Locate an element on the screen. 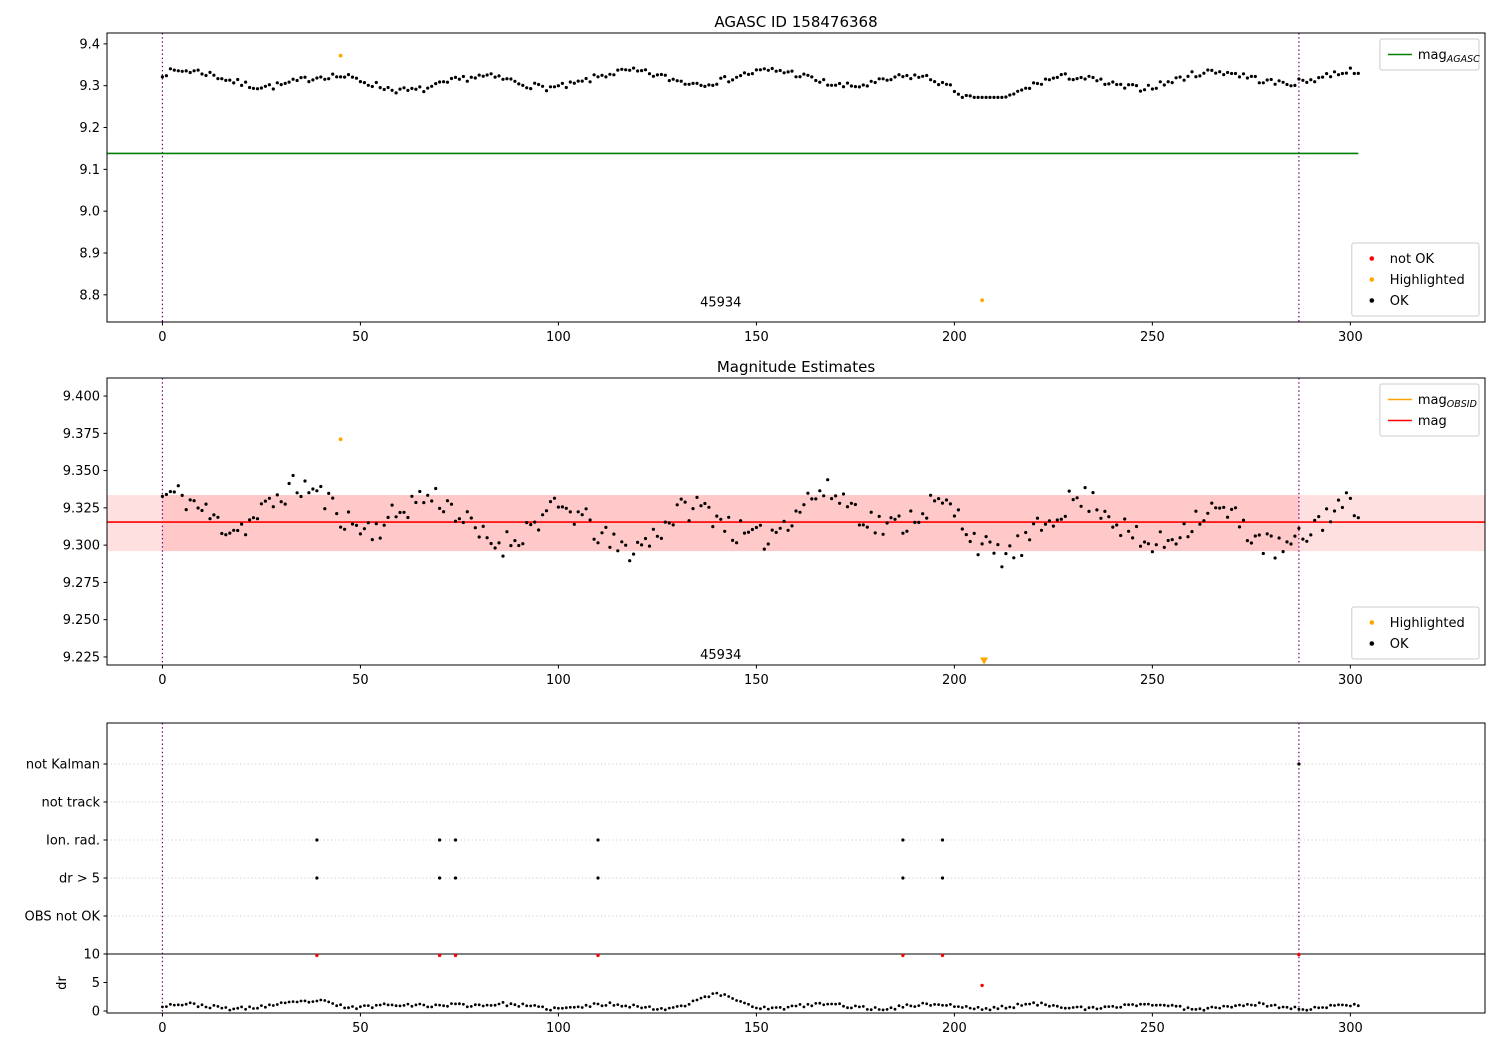  dr-outlier-red-points is located at coordinates (982, 985).